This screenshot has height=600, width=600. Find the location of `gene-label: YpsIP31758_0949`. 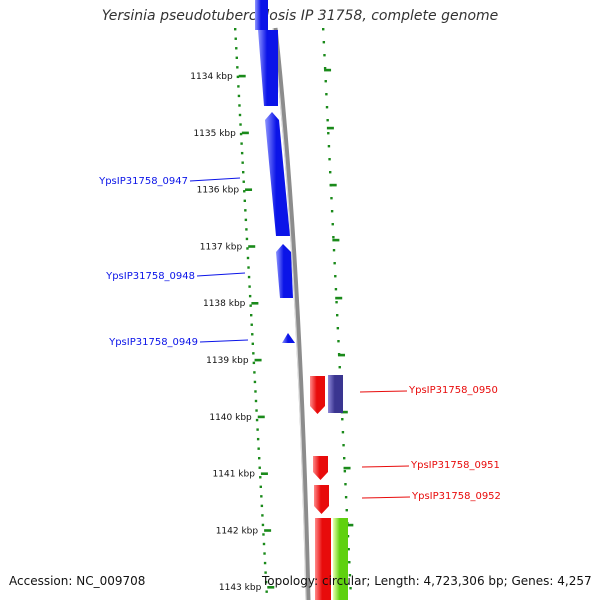

gene-label: YpsIP31758_0949 is located at coordinates (153, 342).